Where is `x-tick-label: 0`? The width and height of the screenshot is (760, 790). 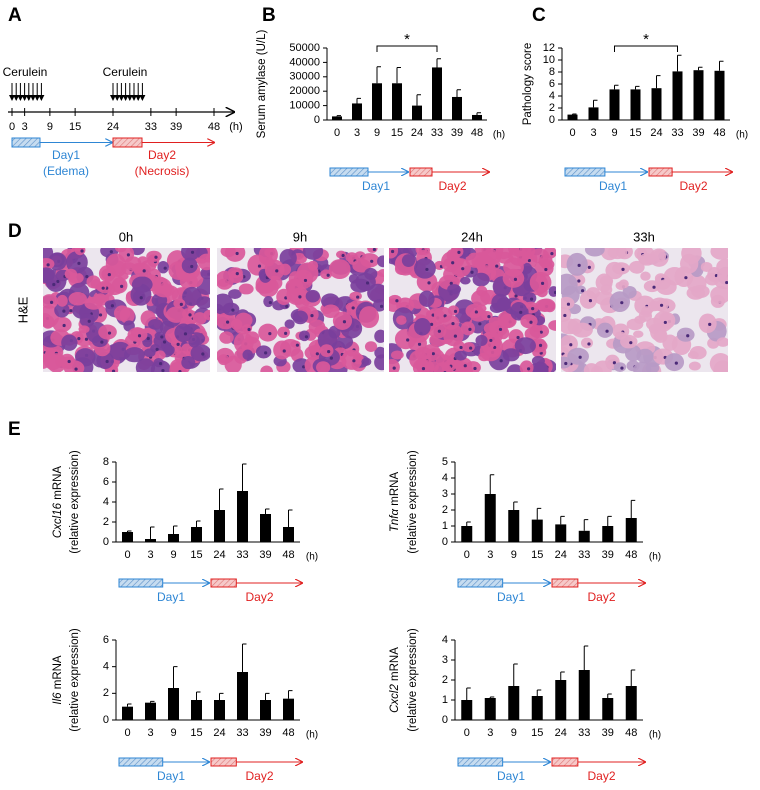
x-tick-label: 0 is located at coordinates (572, 133).